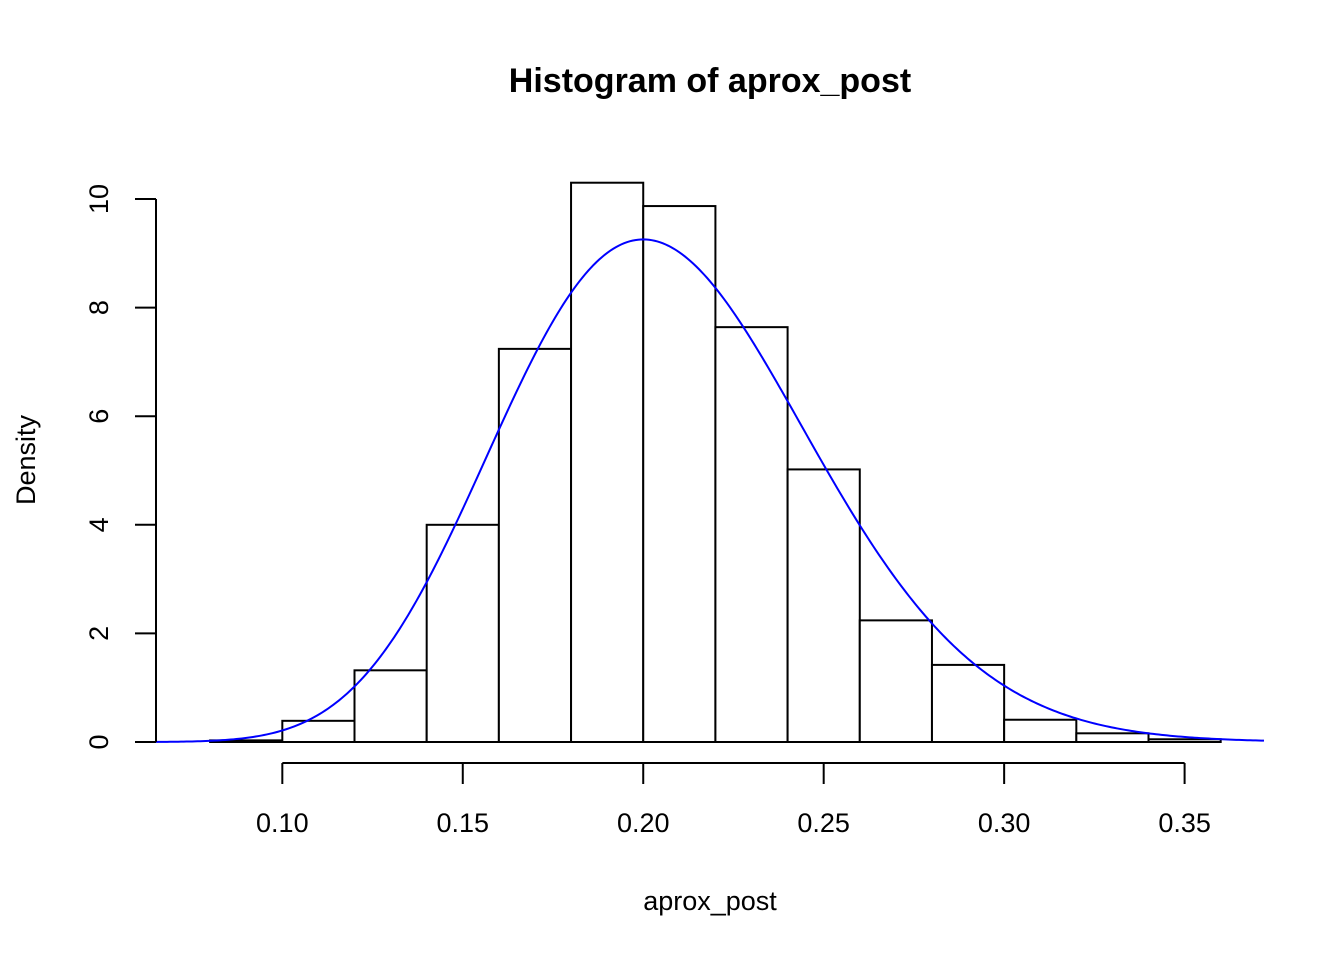 The height and width of the screenshot is (960, 1344). What do you see at coordinates (99, 633) in the screenshot?
I see `y-tick-label: 2` at bounding box center [99, 633].